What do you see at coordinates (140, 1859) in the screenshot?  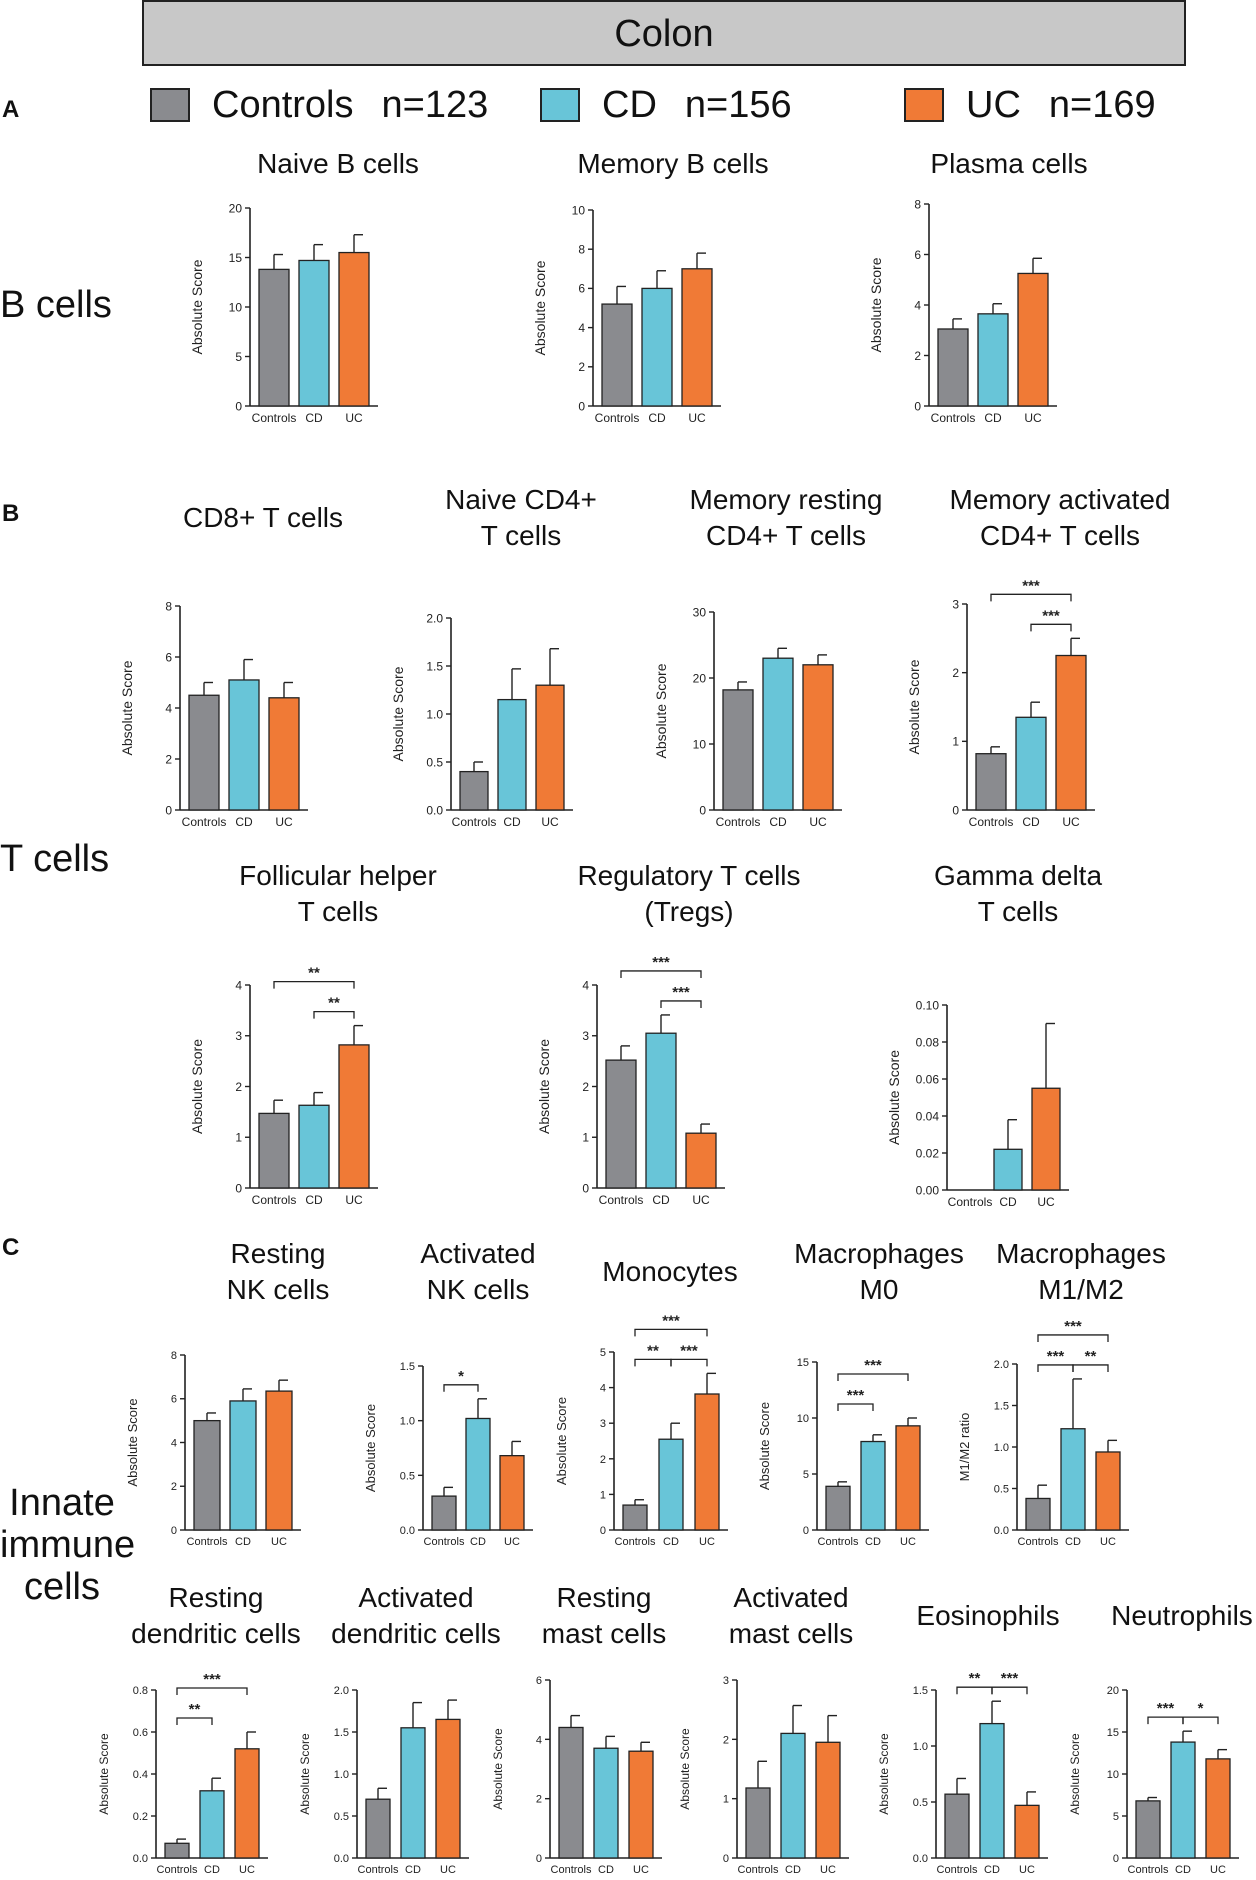 I see `y-tick-label: 0.0` at bounding box center [140, 1859].